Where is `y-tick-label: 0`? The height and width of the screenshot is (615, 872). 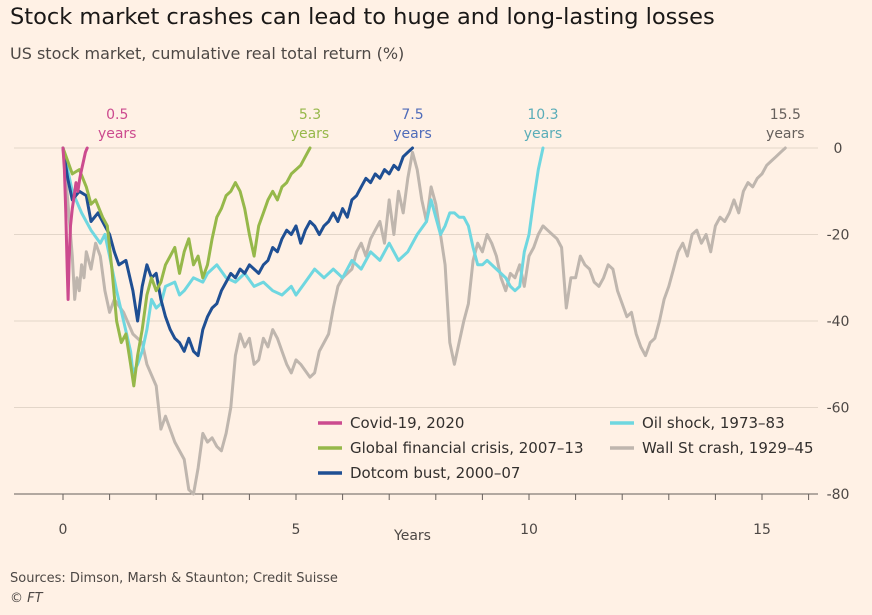 y-tick-label: 0 is located at coordinates (838, 149).